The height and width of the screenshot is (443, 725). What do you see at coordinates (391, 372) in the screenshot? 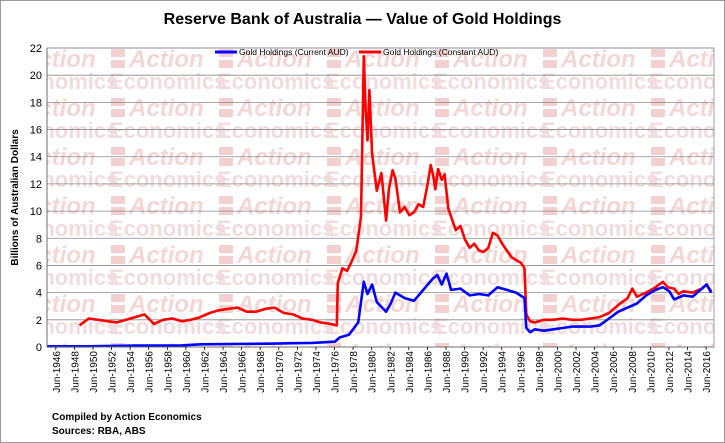
I see `x-tick-label: Jun-1982` at bounding box center [391, 372].